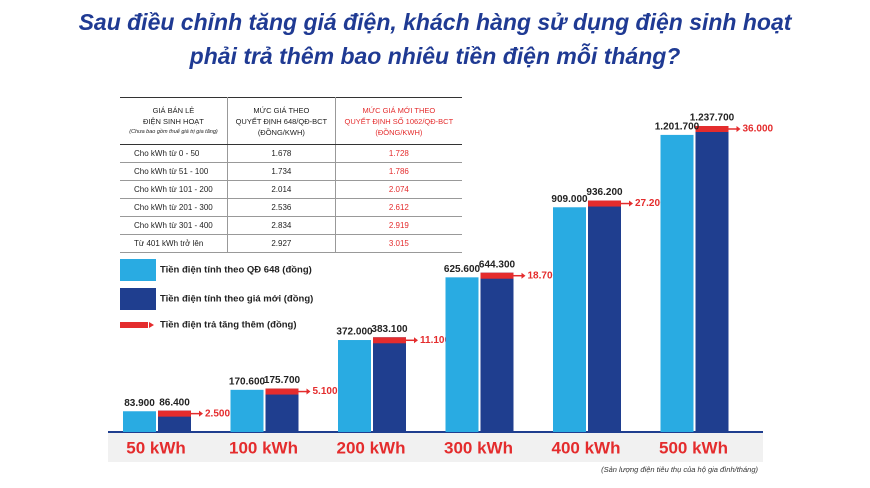 The width and height of the screenshot is (870, 488). I want to click on legend-label: Tiền điện tính theo giá mới (đồng), so click(236, 299).